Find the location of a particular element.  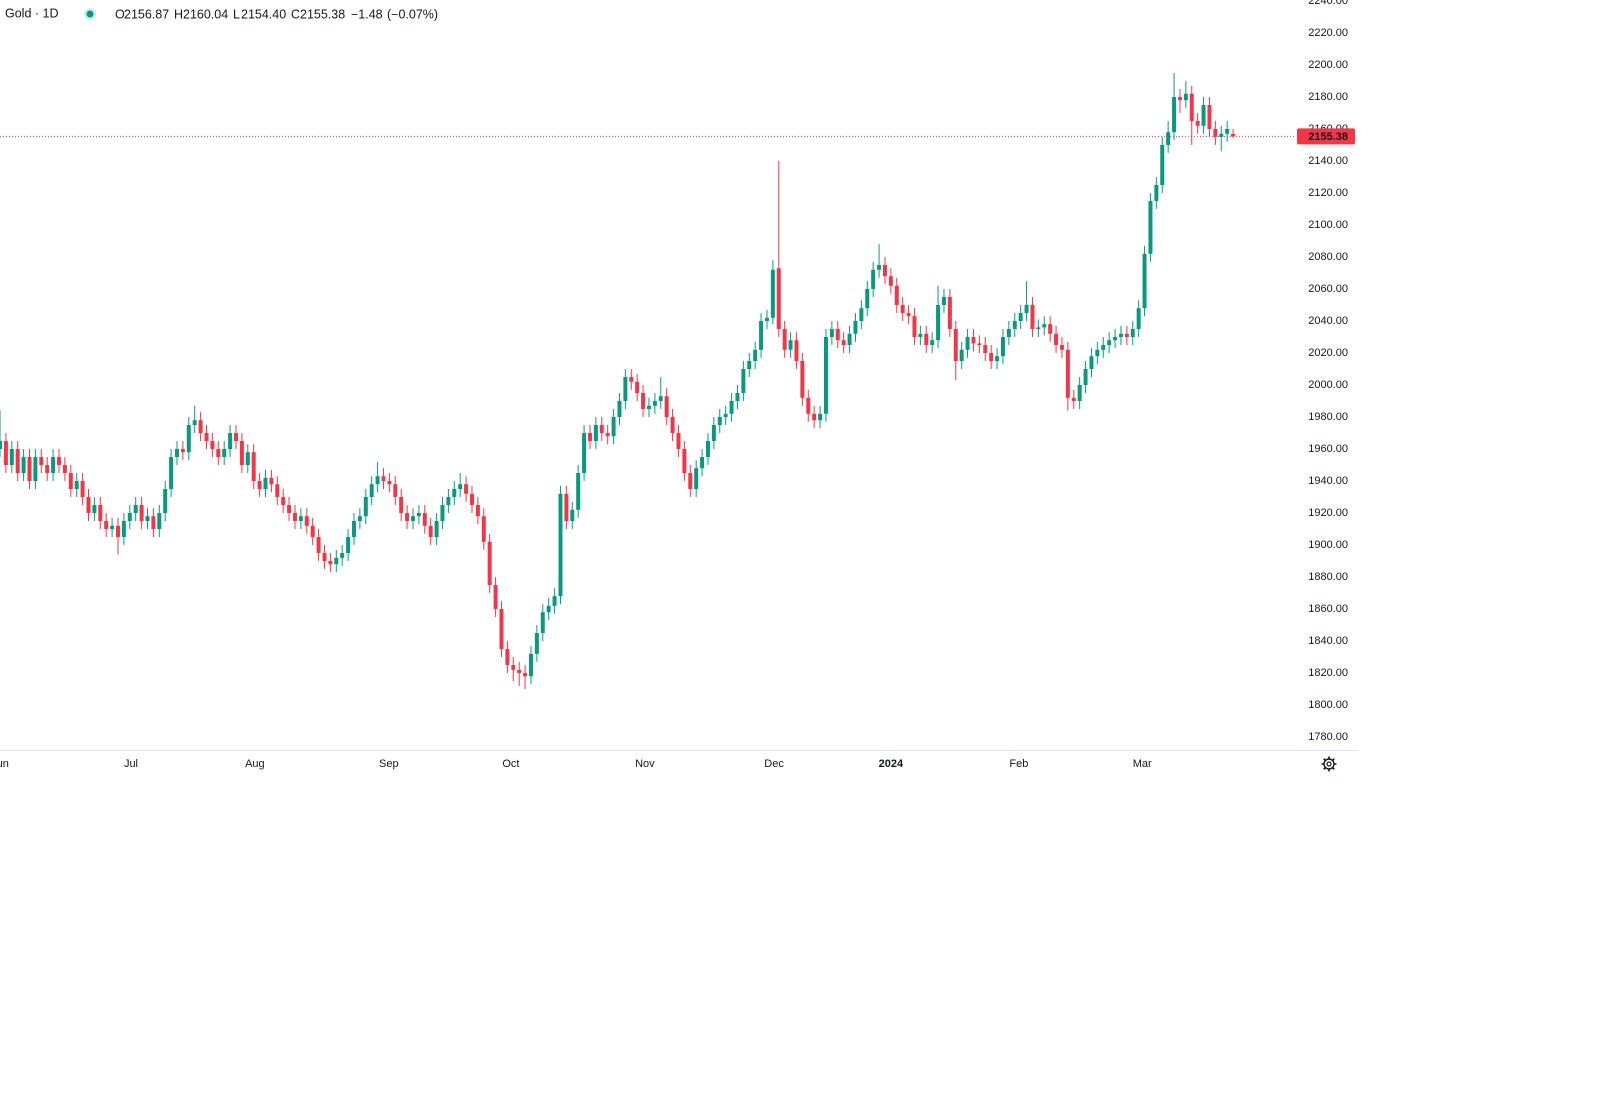

legend-key: O is located at coordinates (120, 14).